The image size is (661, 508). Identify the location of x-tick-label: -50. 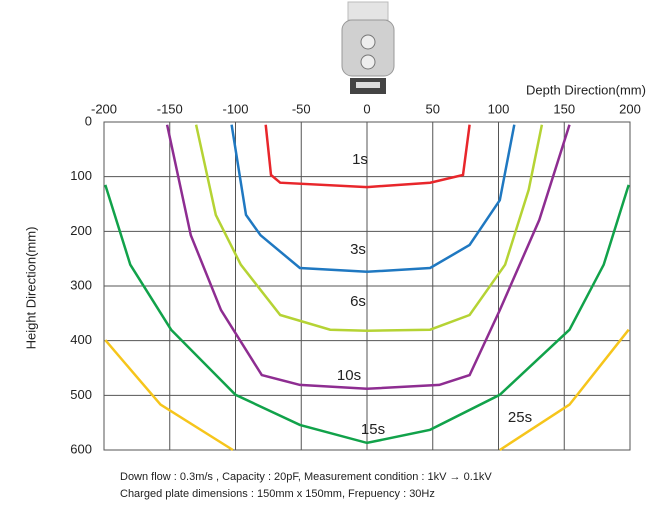
(301, 108).